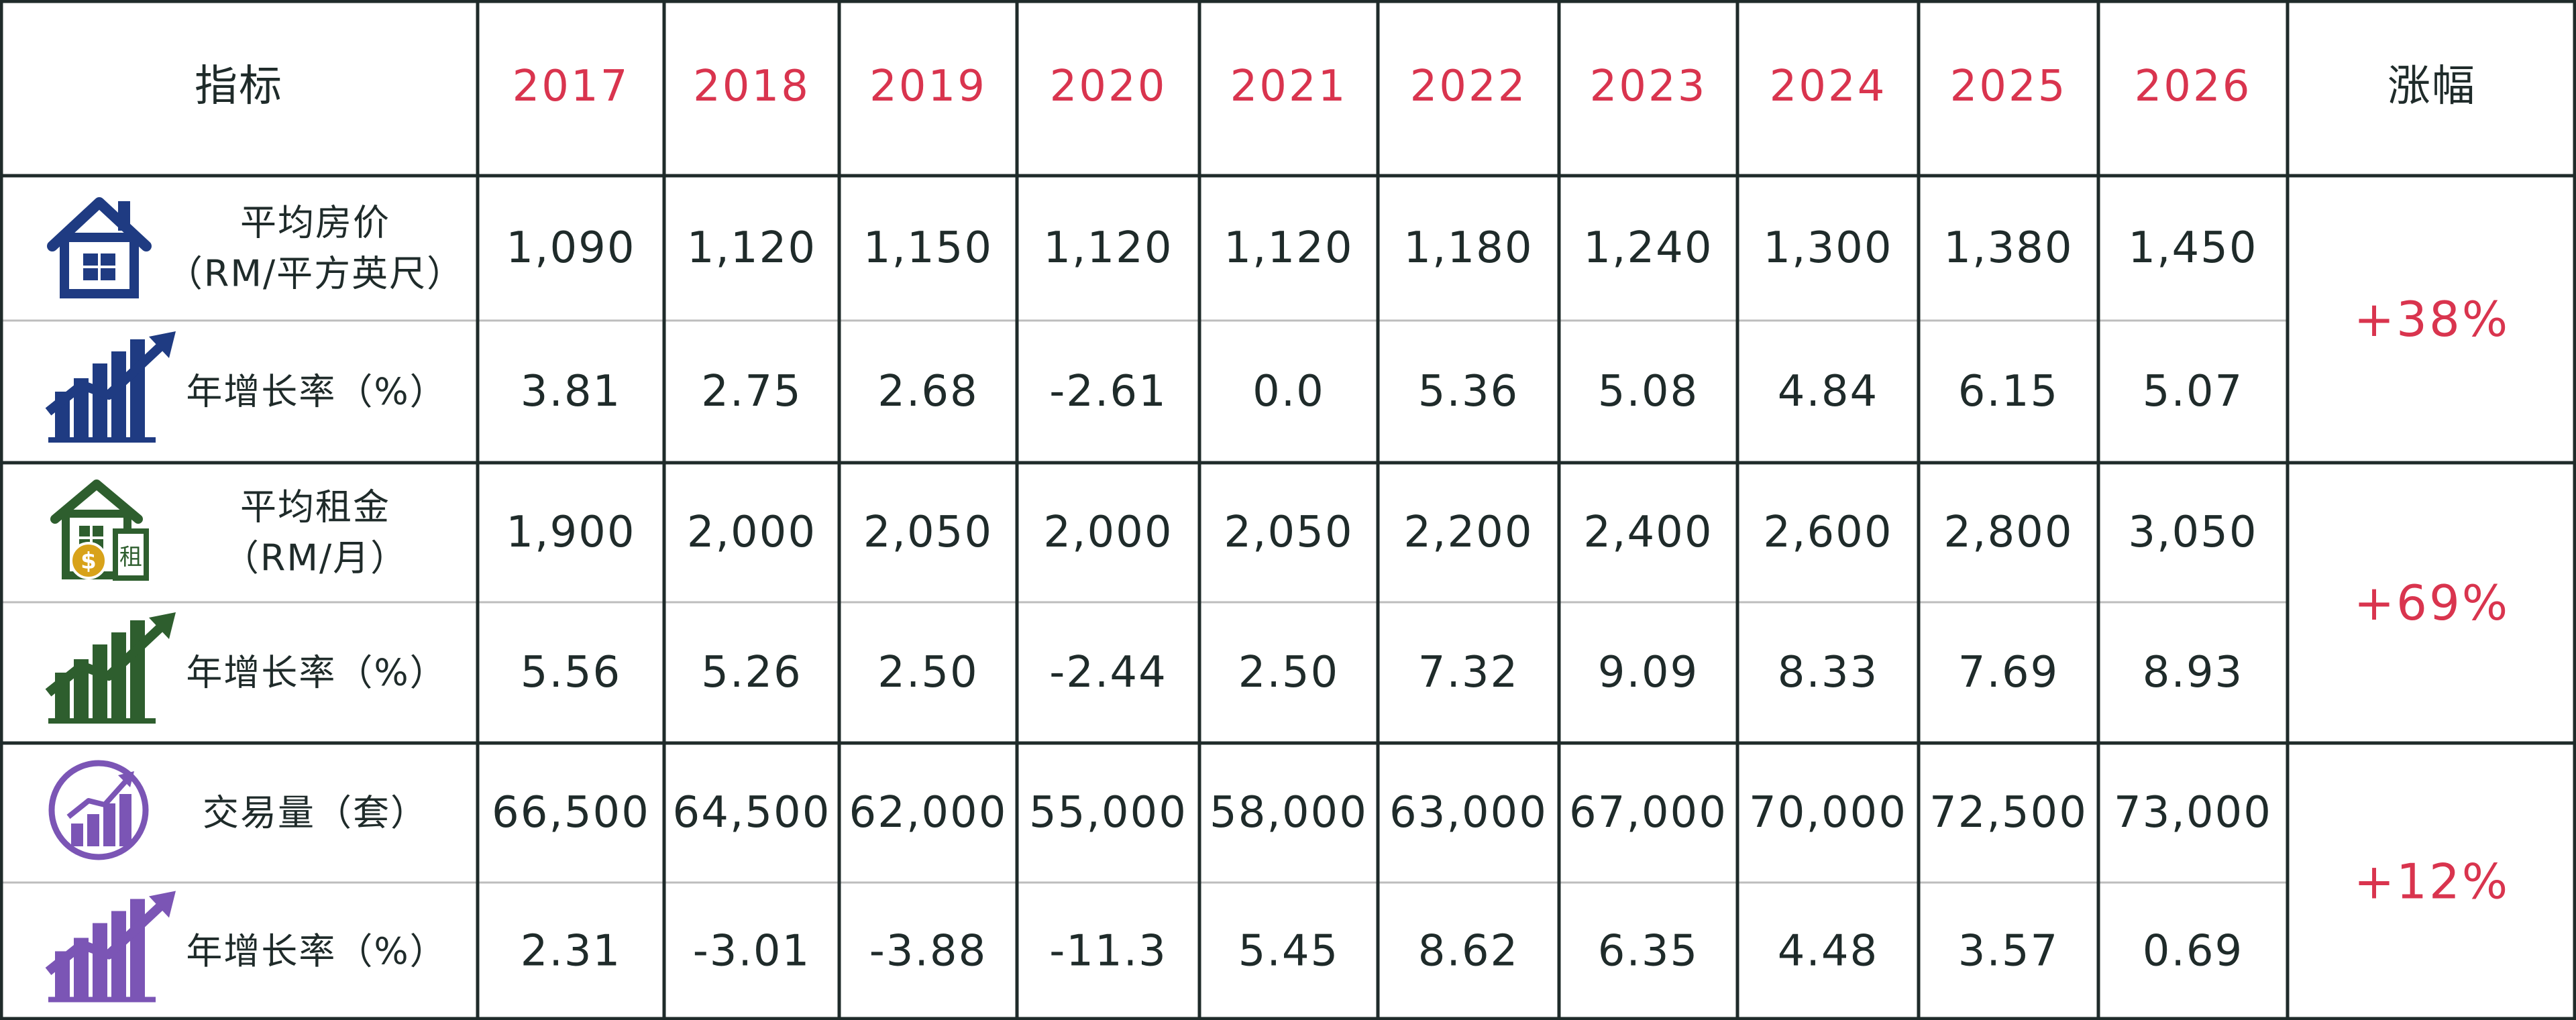  I want to click on row-label: 交易量（套）, so click(315, 813).